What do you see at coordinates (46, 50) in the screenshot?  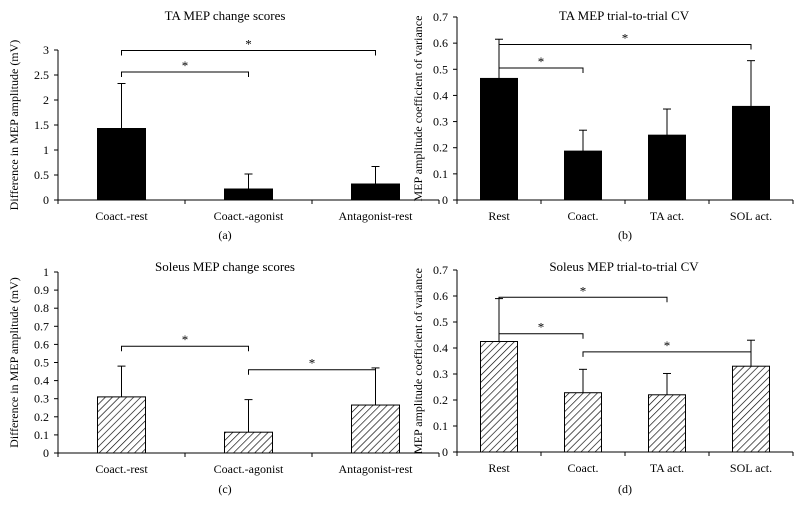 I see `y-tick-label: 3` at bounding box center [46, 50].